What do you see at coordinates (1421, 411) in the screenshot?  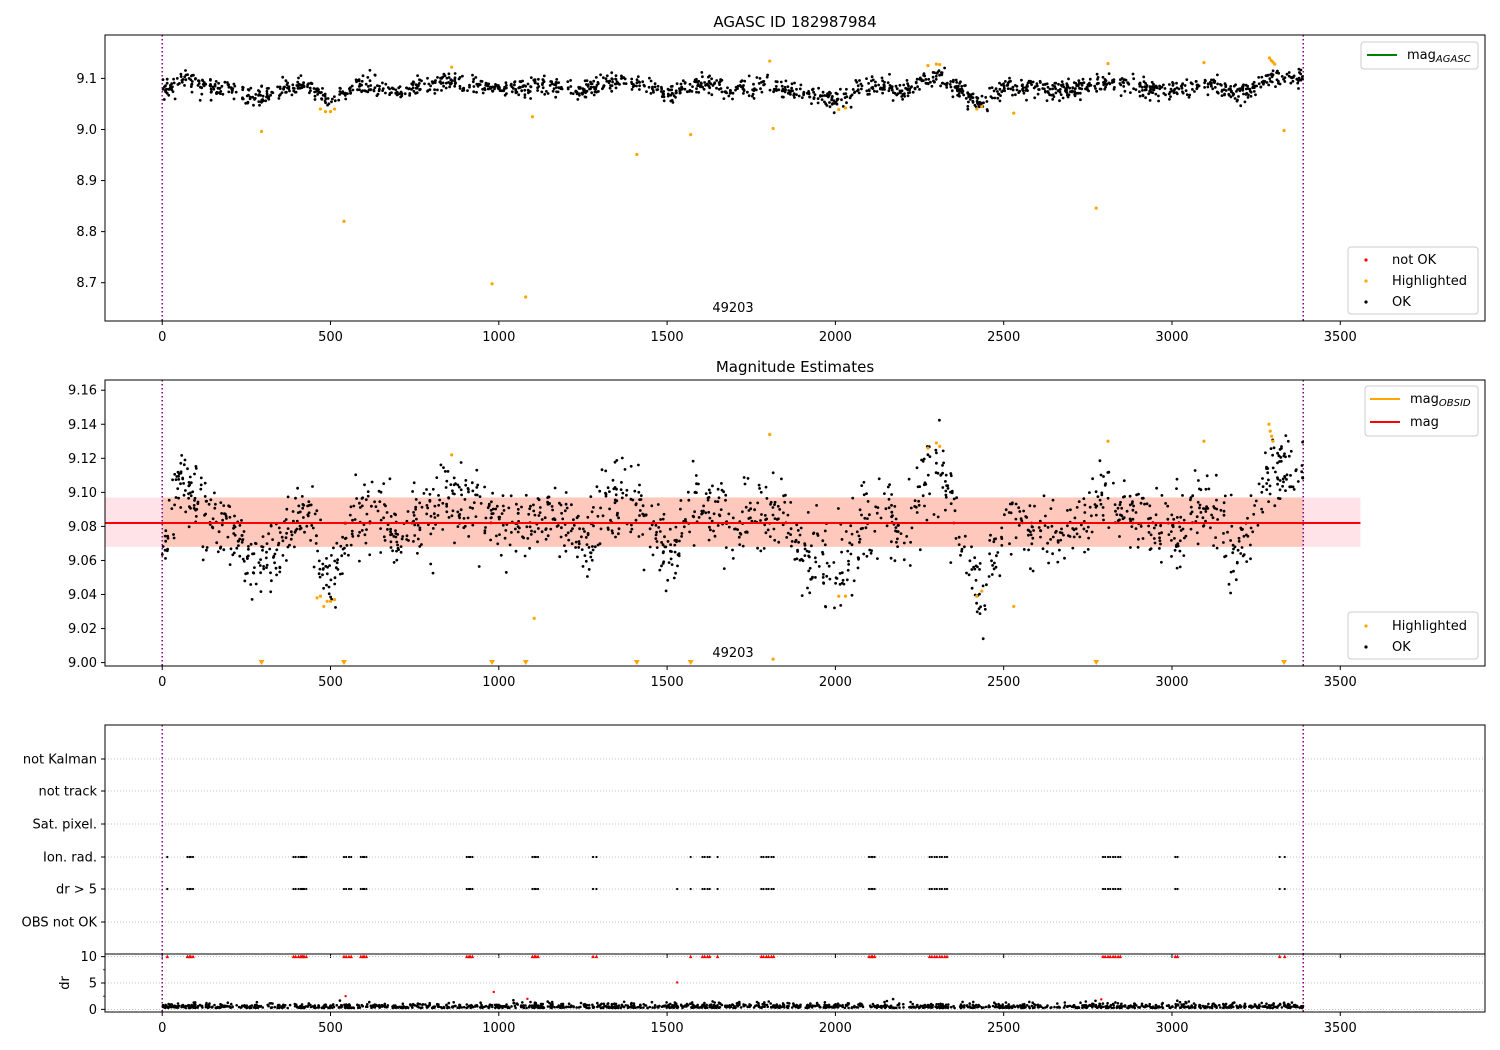 I see `magnitude-line-legend: magOBSID mag` at bounding box center [1421, 411].